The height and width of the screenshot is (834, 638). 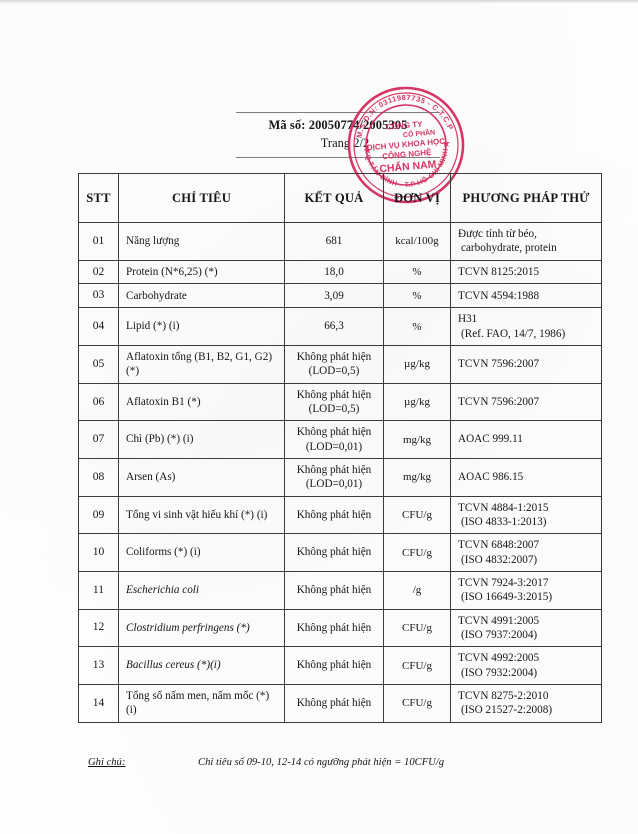 What do you see at coordinates (319, 1) in the screenshot?
I see `page-top-edge` at bounding box center [319, 1].